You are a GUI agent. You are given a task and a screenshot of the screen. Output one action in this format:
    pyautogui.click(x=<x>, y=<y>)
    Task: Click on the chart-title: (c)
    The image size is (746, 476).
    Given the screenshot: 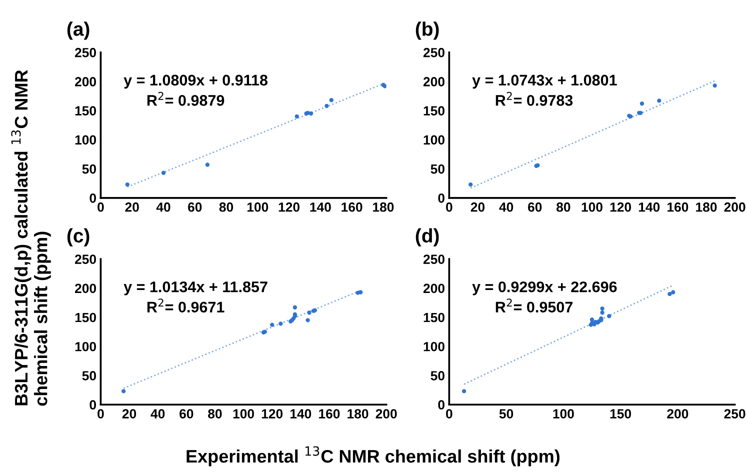 What is the action you would take?
    pyautogui.click(x=78, y=237)
    